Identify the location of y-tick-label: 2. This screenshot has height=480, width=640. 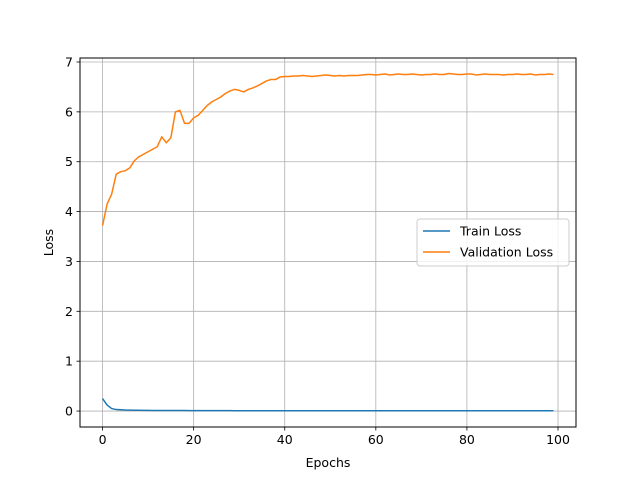
(69, 311).